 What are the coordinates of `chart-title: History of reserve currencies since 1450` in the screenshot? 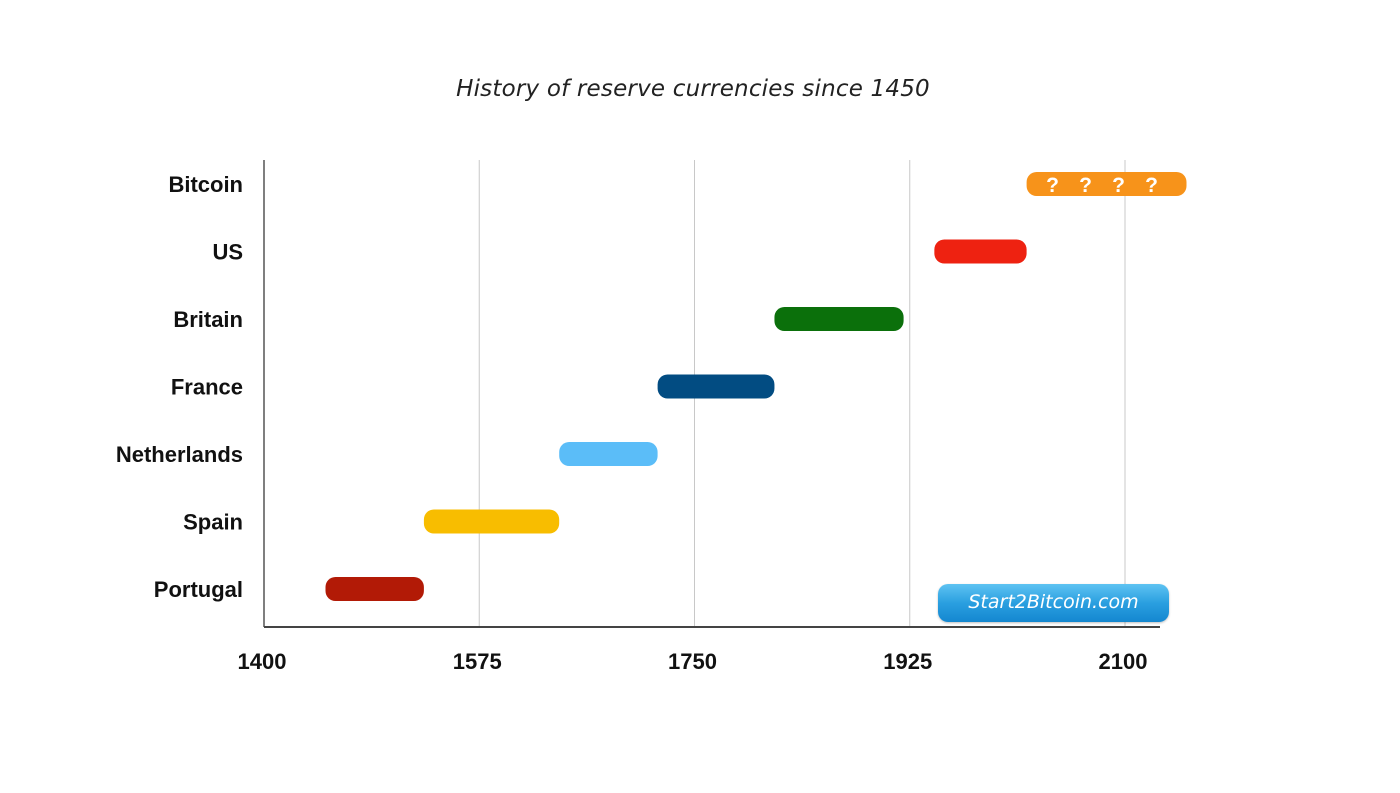 It's located at (693, 89).